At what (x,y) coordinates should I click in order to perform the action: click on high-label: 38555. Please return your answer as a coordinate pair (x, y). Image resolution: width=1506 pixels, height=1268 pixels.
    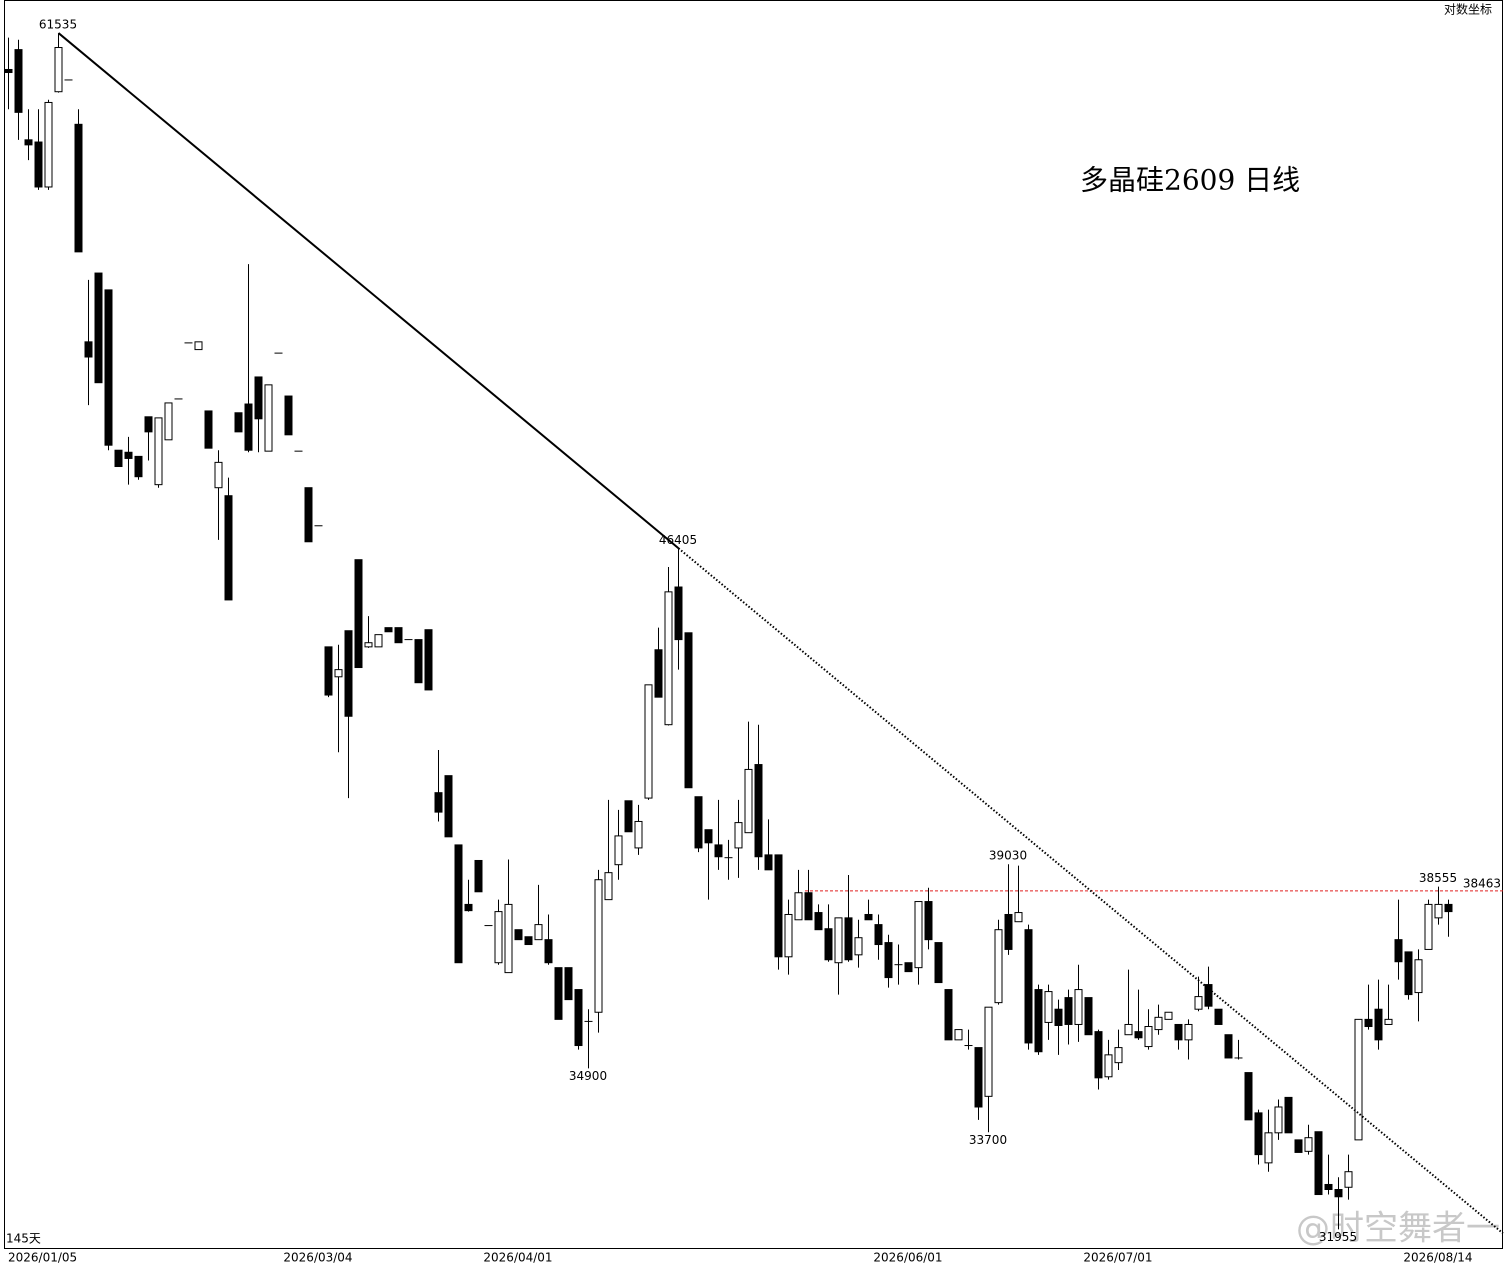
    Looking at the image, I should click on (1438, 878).